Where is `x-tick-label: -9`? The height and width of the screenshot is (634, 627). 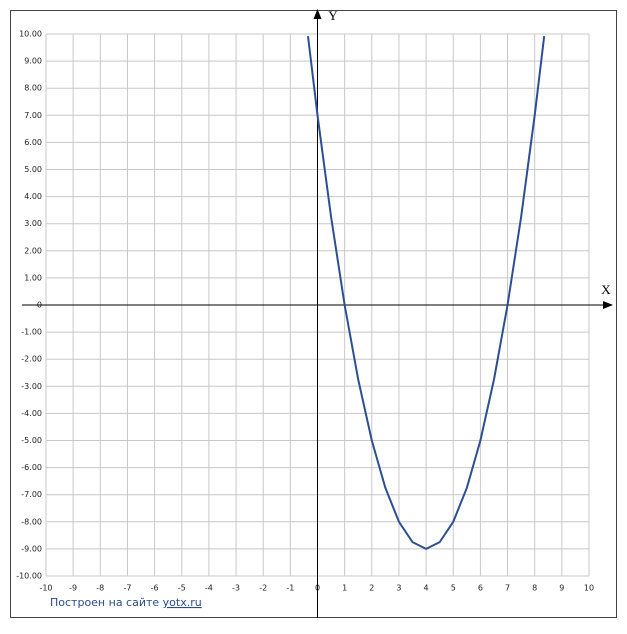 x-tick-label: -9 is located at coordinates (73, 588).